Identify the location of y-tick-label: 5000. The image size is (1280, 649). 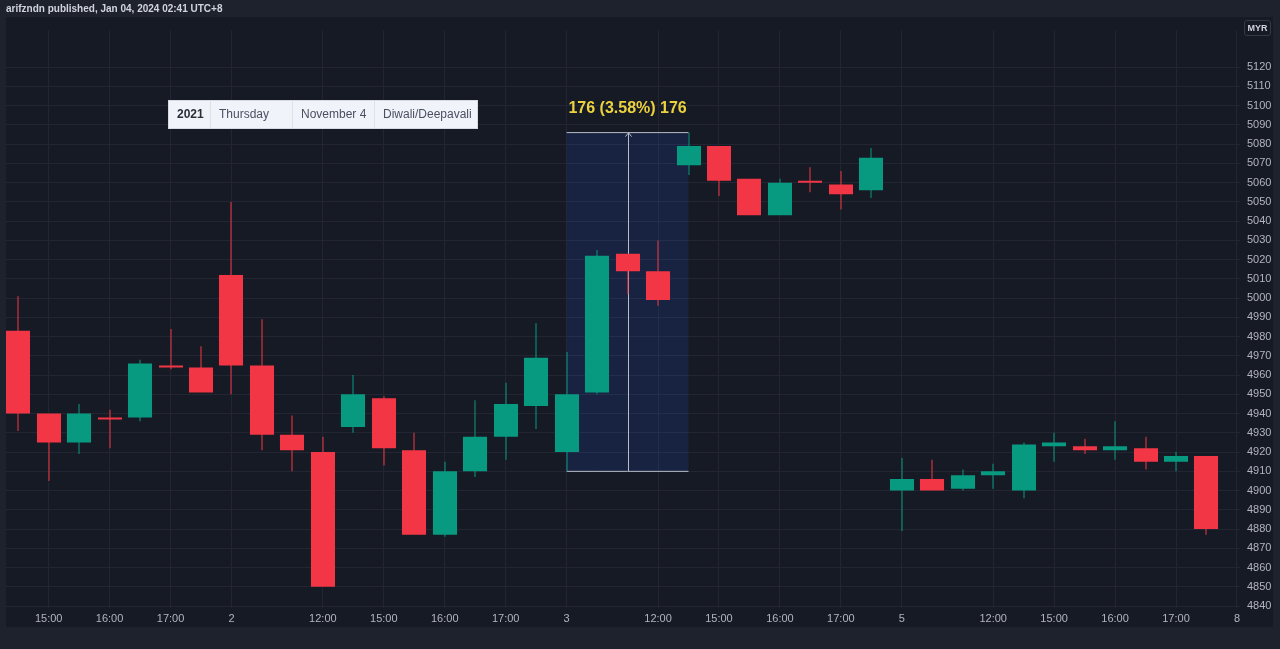
(1259, 297).